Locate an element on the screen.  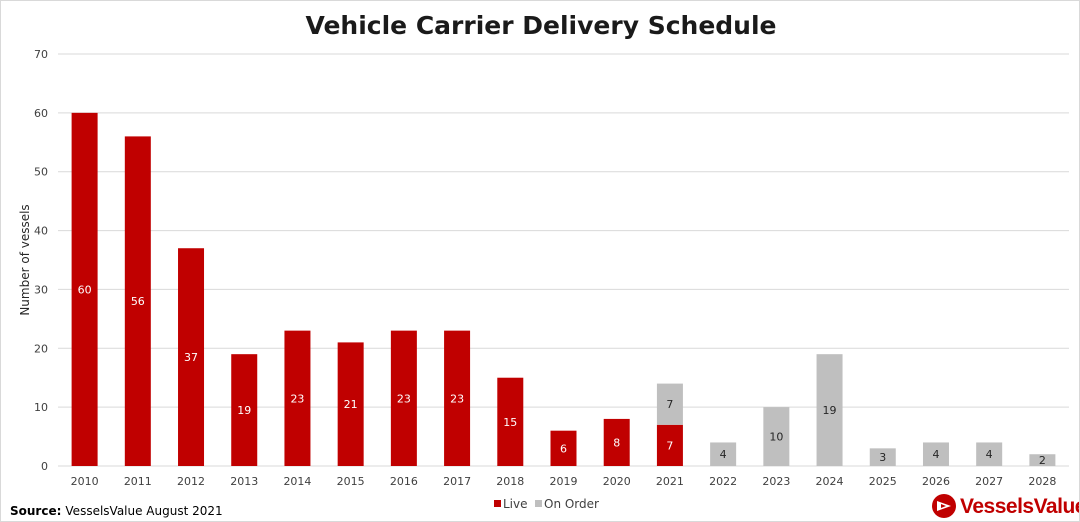
x-tick-label: 2026 is located at coordinates (936, 481).